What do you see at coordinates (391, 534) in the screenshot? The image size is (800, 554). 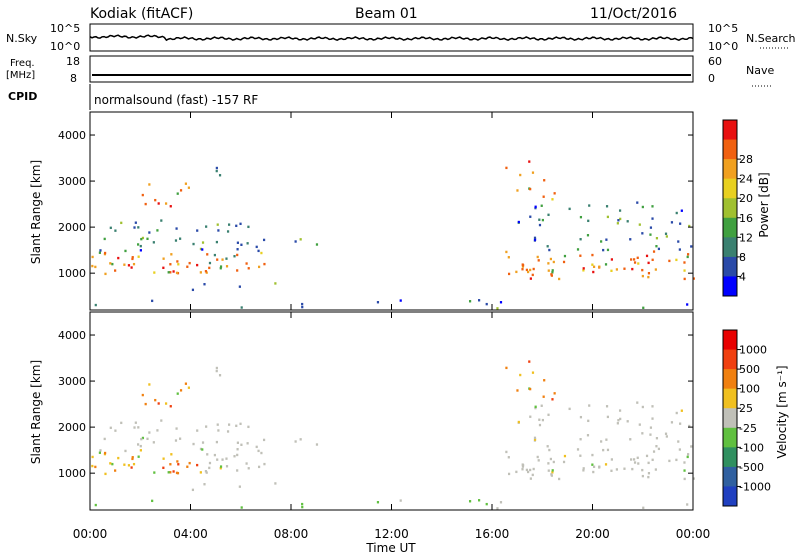 I see `x-tick-label: 12:00` at bounding box center [391, 534].